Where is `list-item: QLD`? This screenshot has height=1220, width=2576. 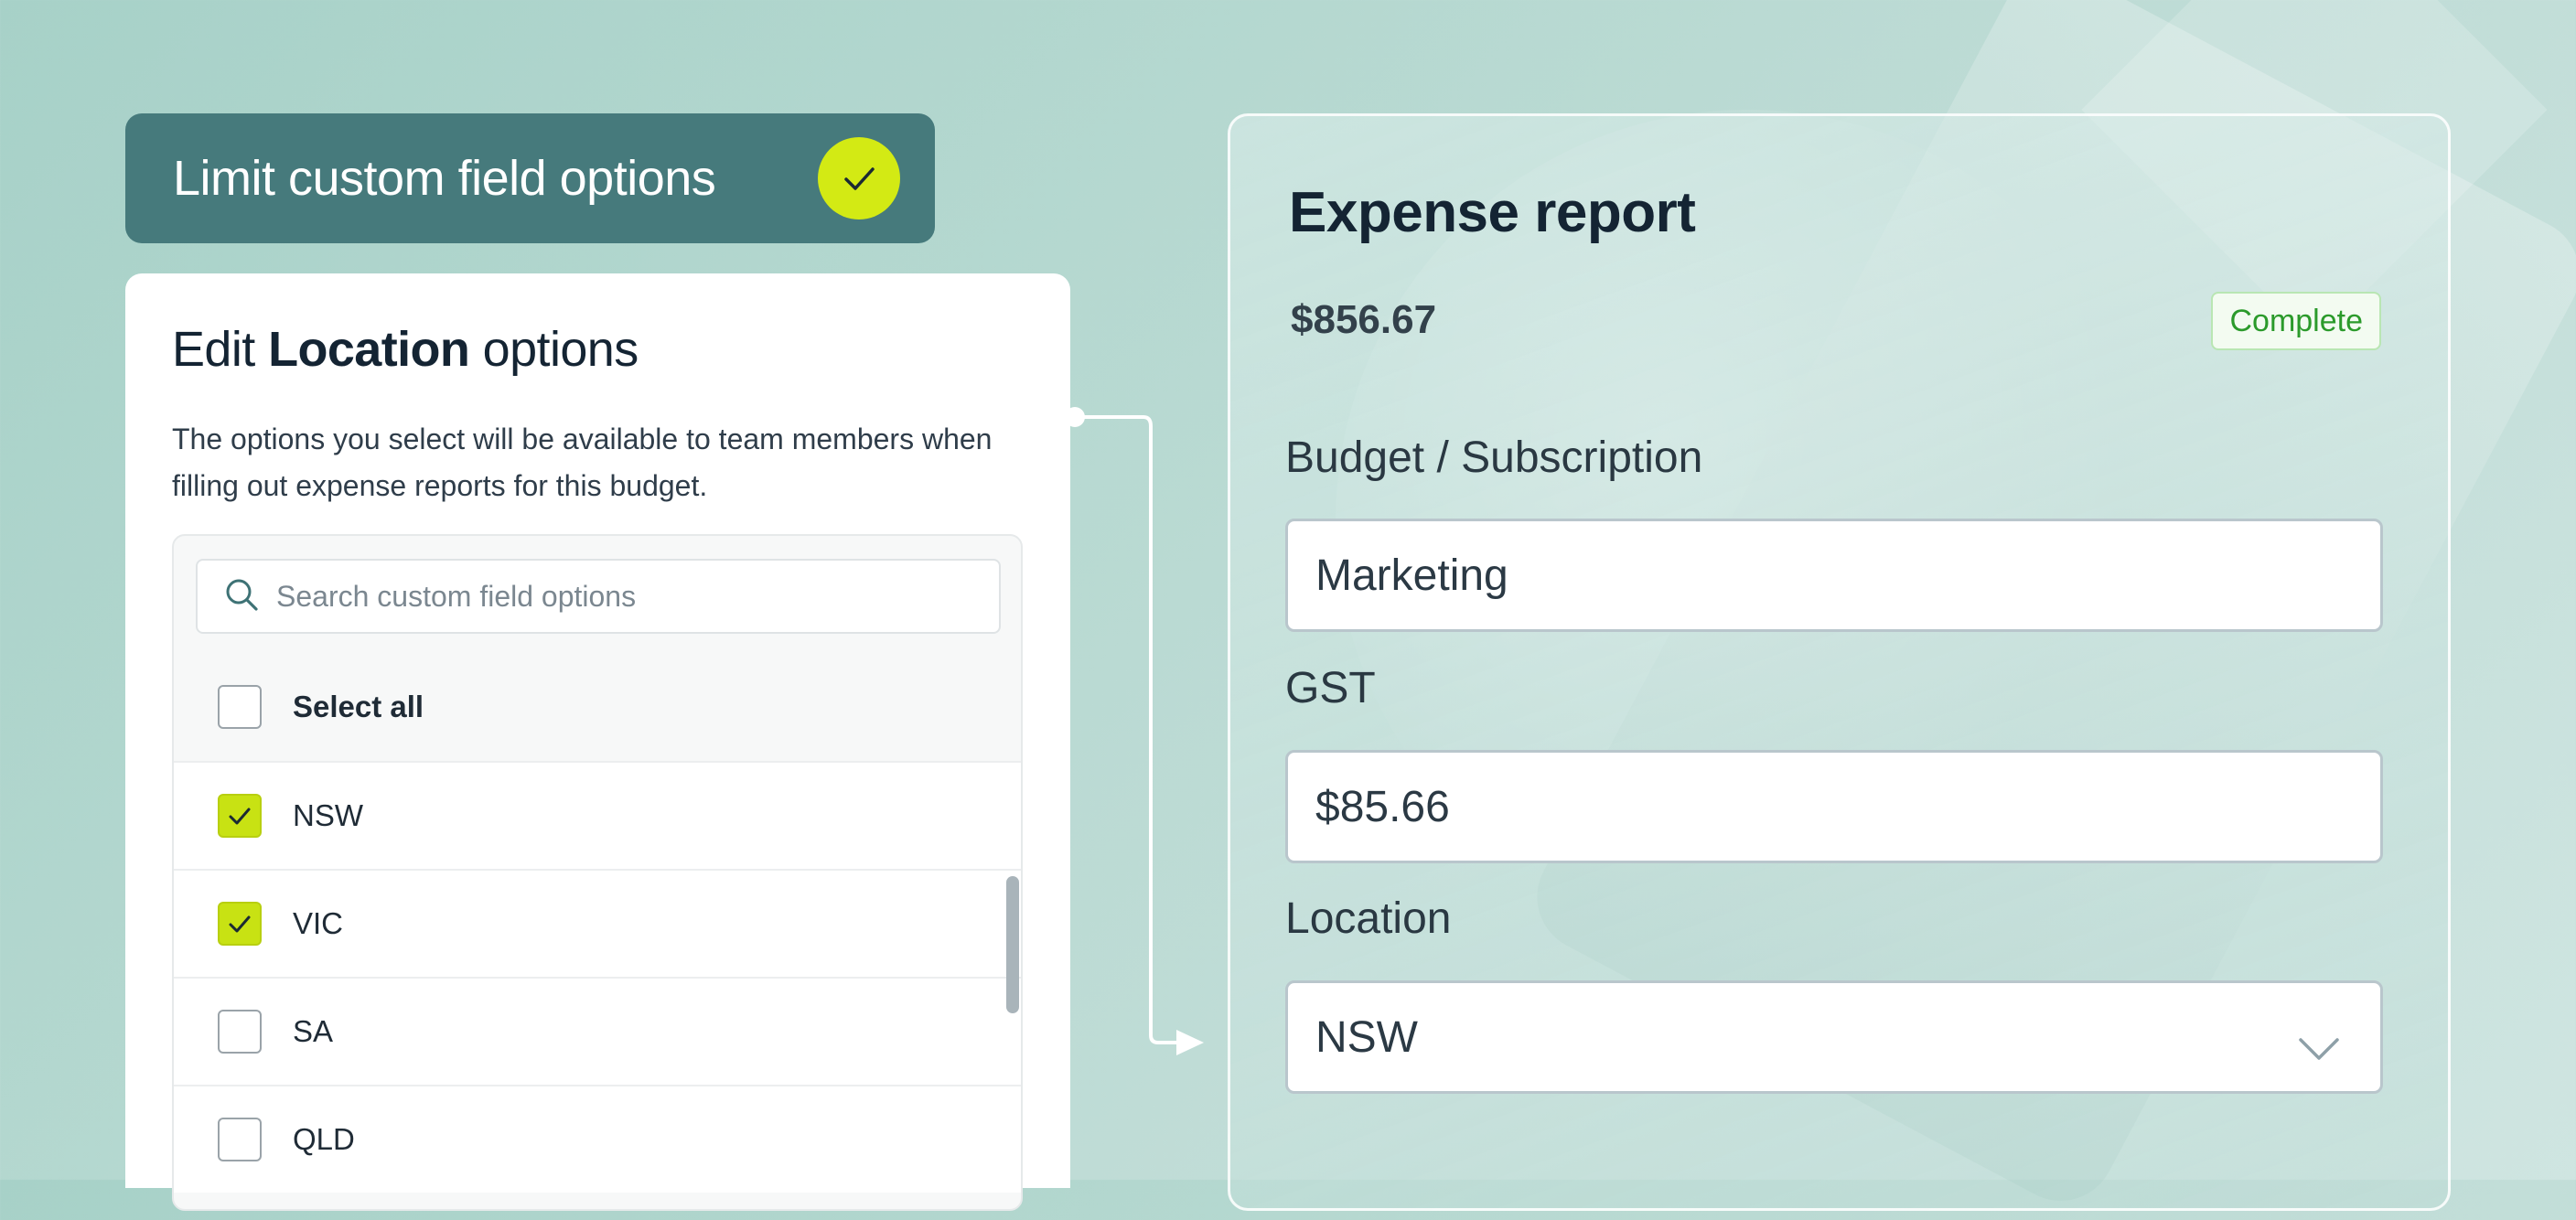
list-item: QLD is located at coordinates (597, 1139).